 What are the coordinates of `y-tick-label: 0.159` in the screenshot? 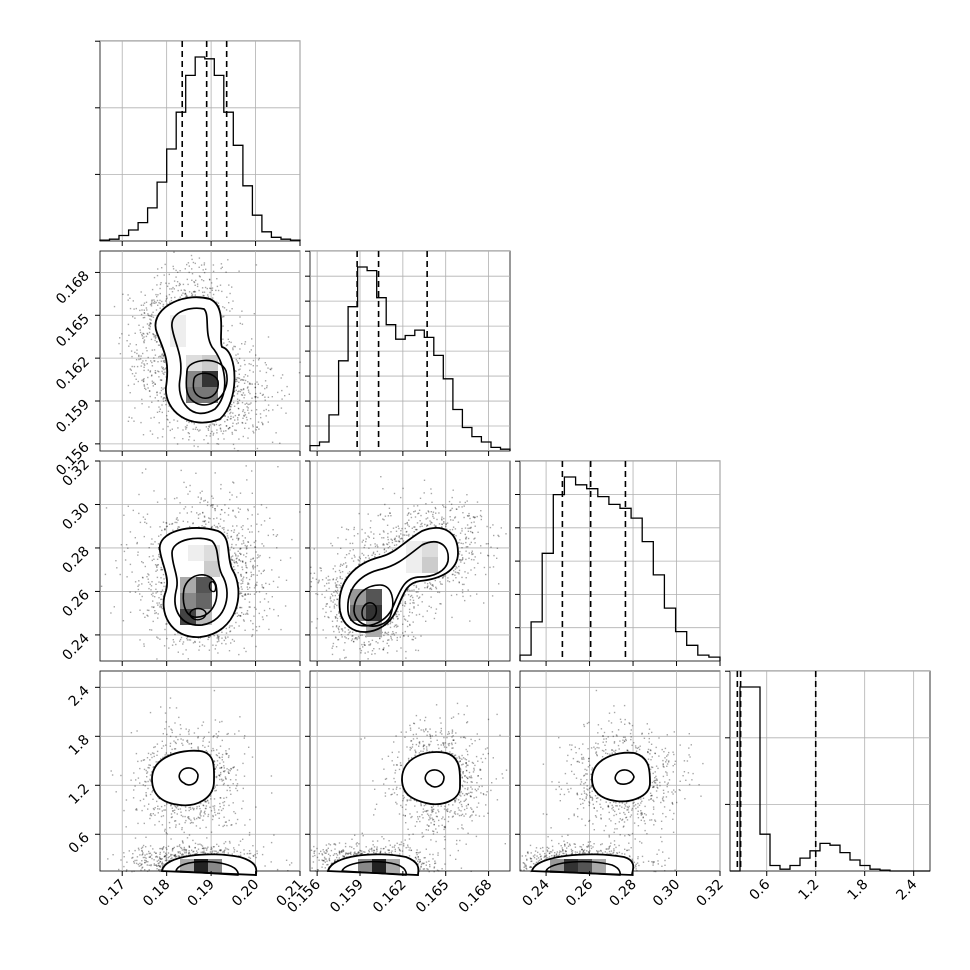 It's located at (73, 417).